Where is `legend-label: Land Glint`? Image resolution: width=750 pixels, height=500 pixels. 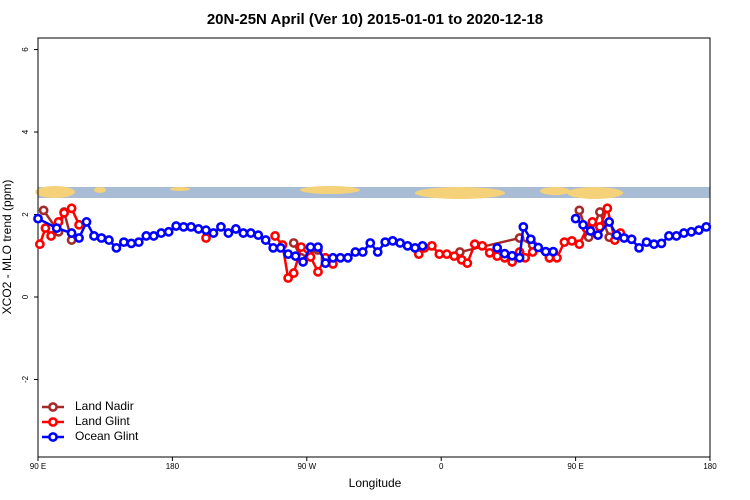 legend-label: Land Glint is located at coordinates (102, 421).